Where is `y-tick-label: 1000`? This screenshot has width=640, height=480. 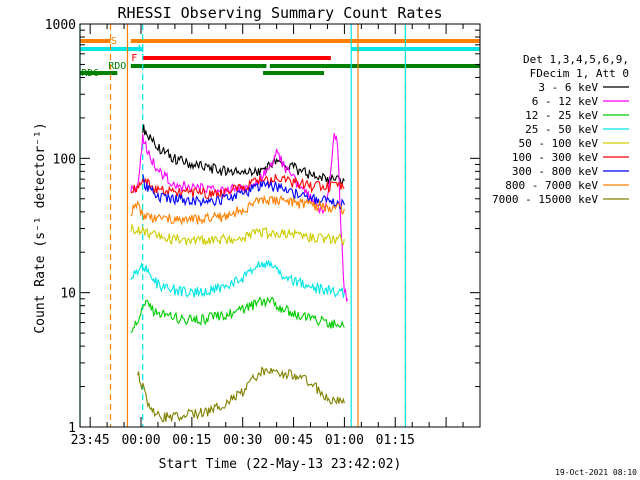 y-tick-label: 1000 is located at coordinates (60, 25).